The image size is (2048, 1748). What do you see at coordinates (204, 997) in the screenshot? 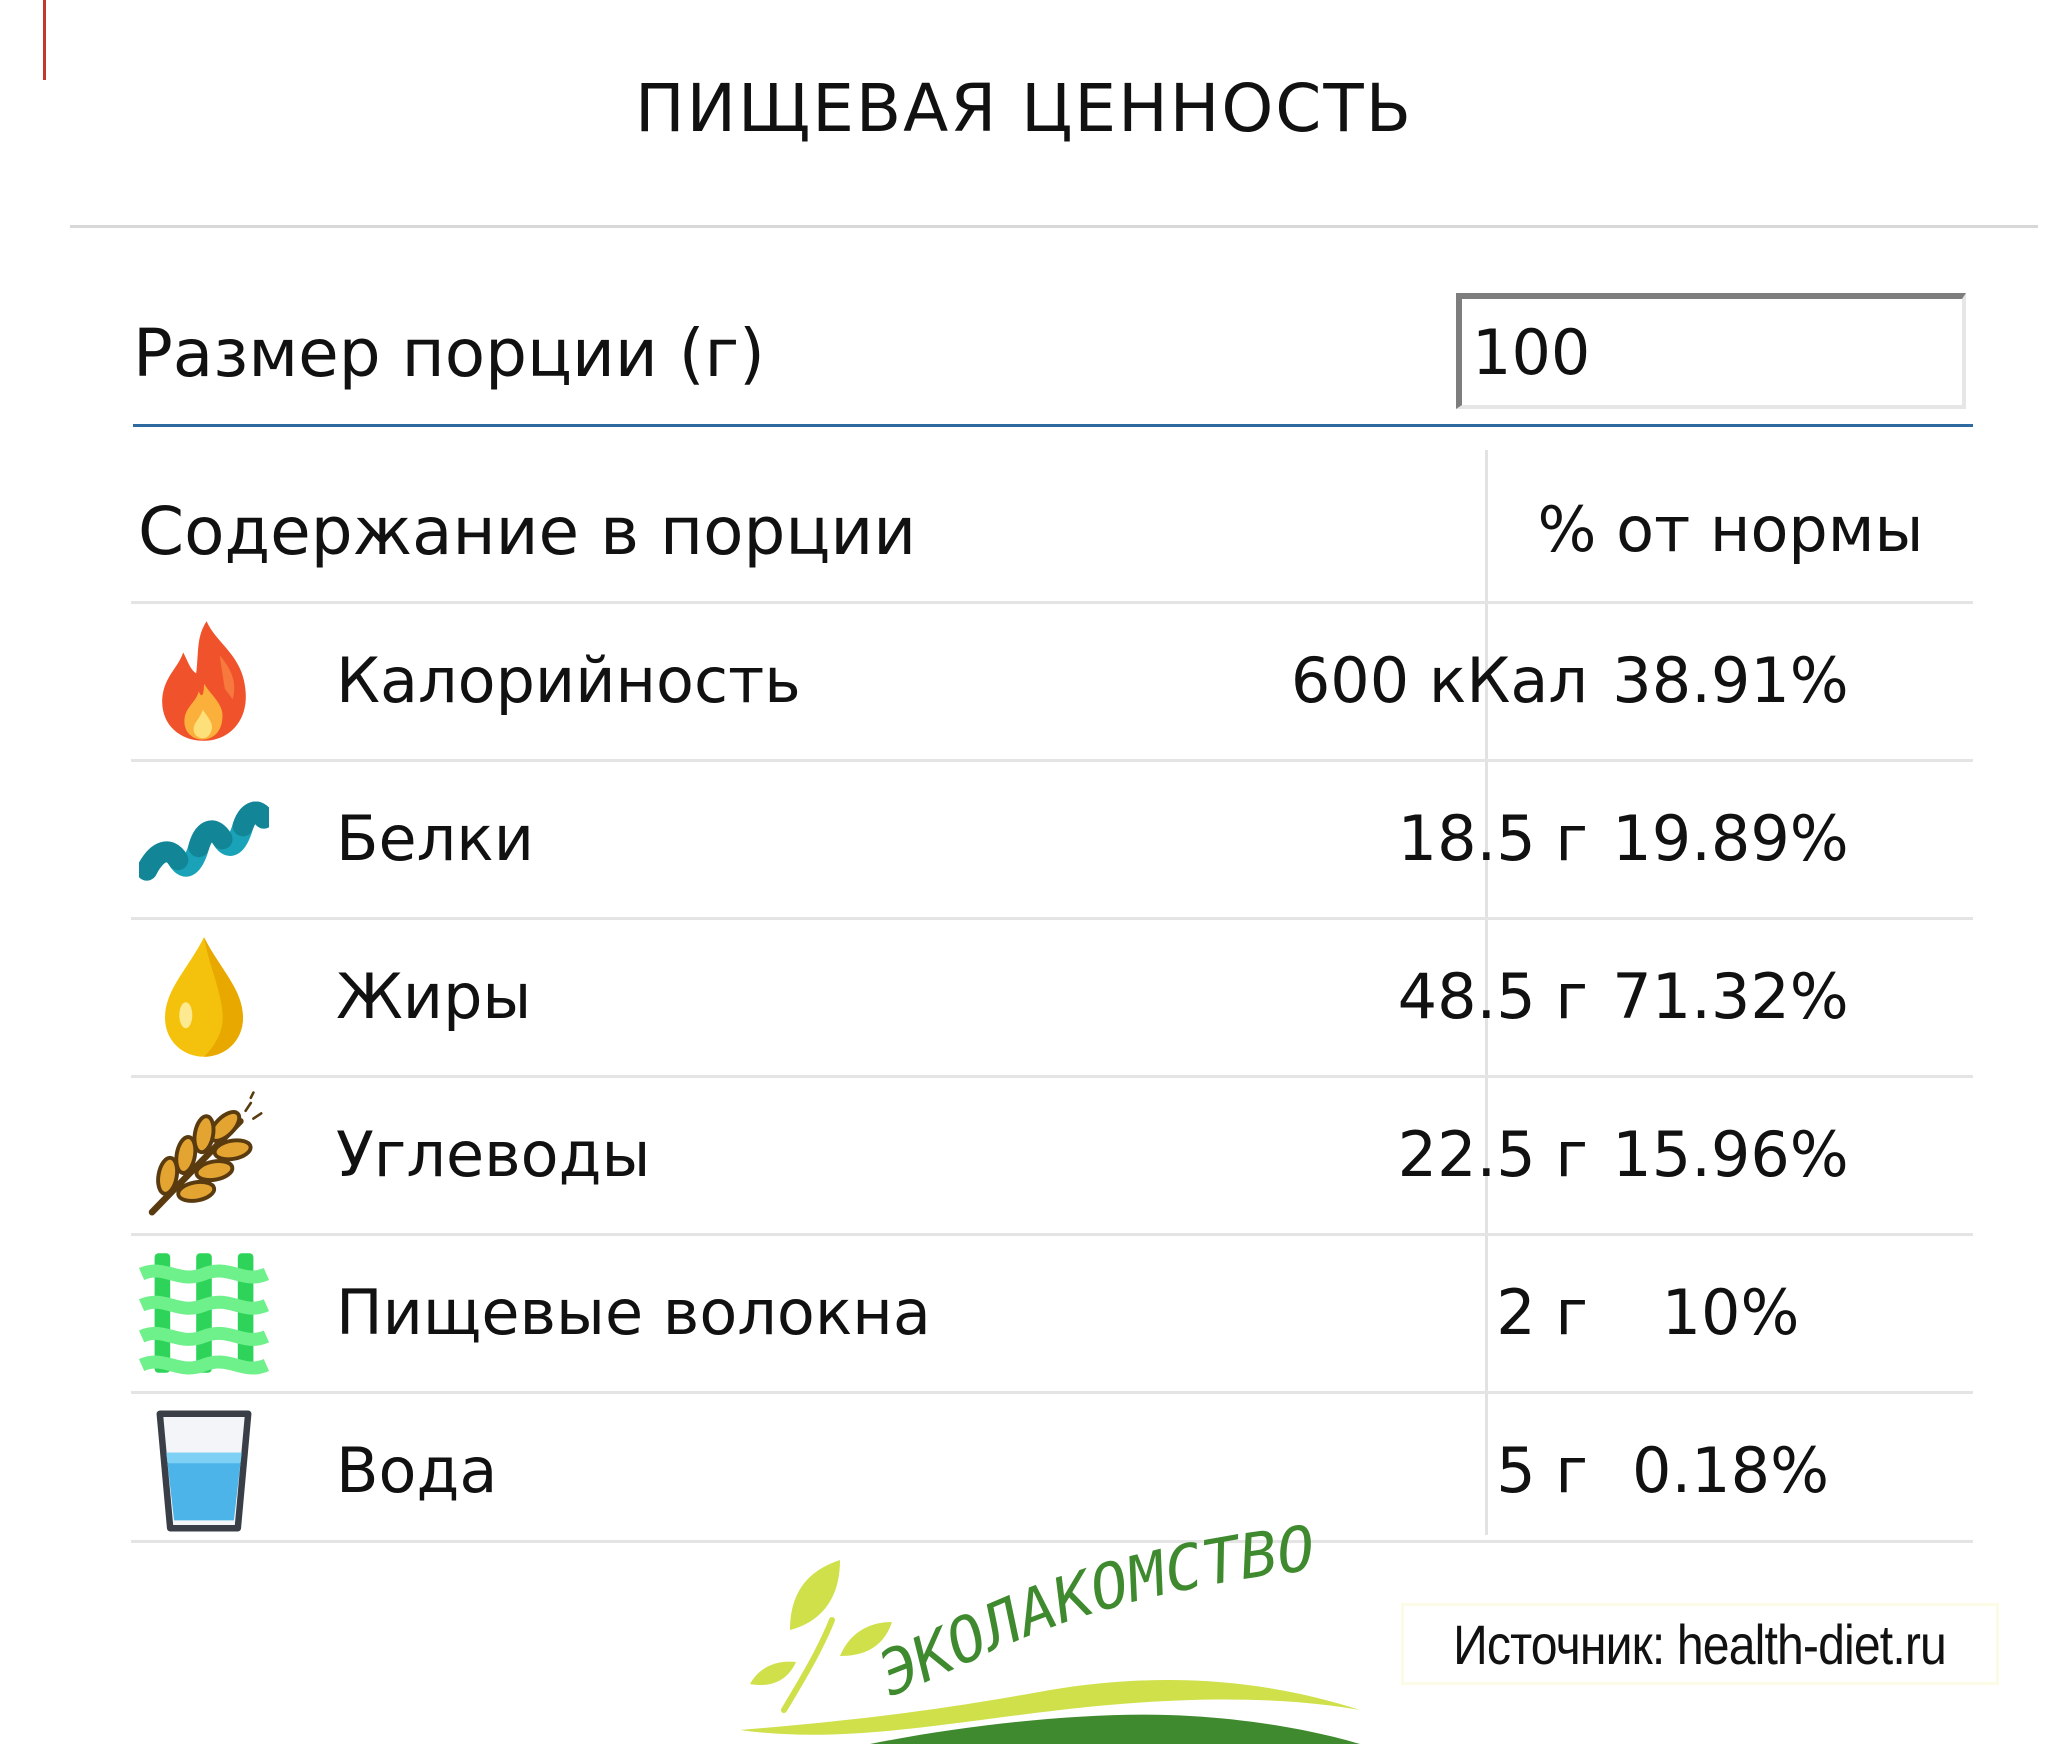
I see `oil-drop-icon` at bounding box center [204, 997].